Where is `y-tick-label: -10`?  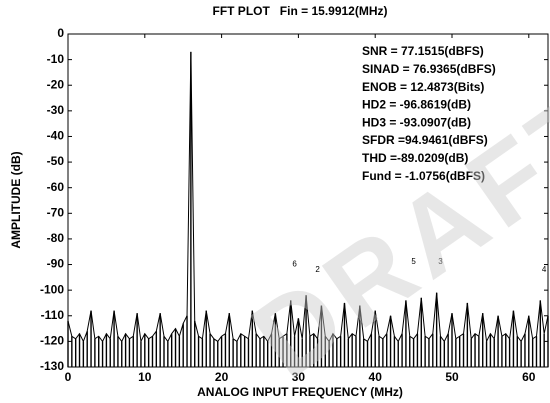 y-tick-label: -10 is located at coordinates (56, 59).